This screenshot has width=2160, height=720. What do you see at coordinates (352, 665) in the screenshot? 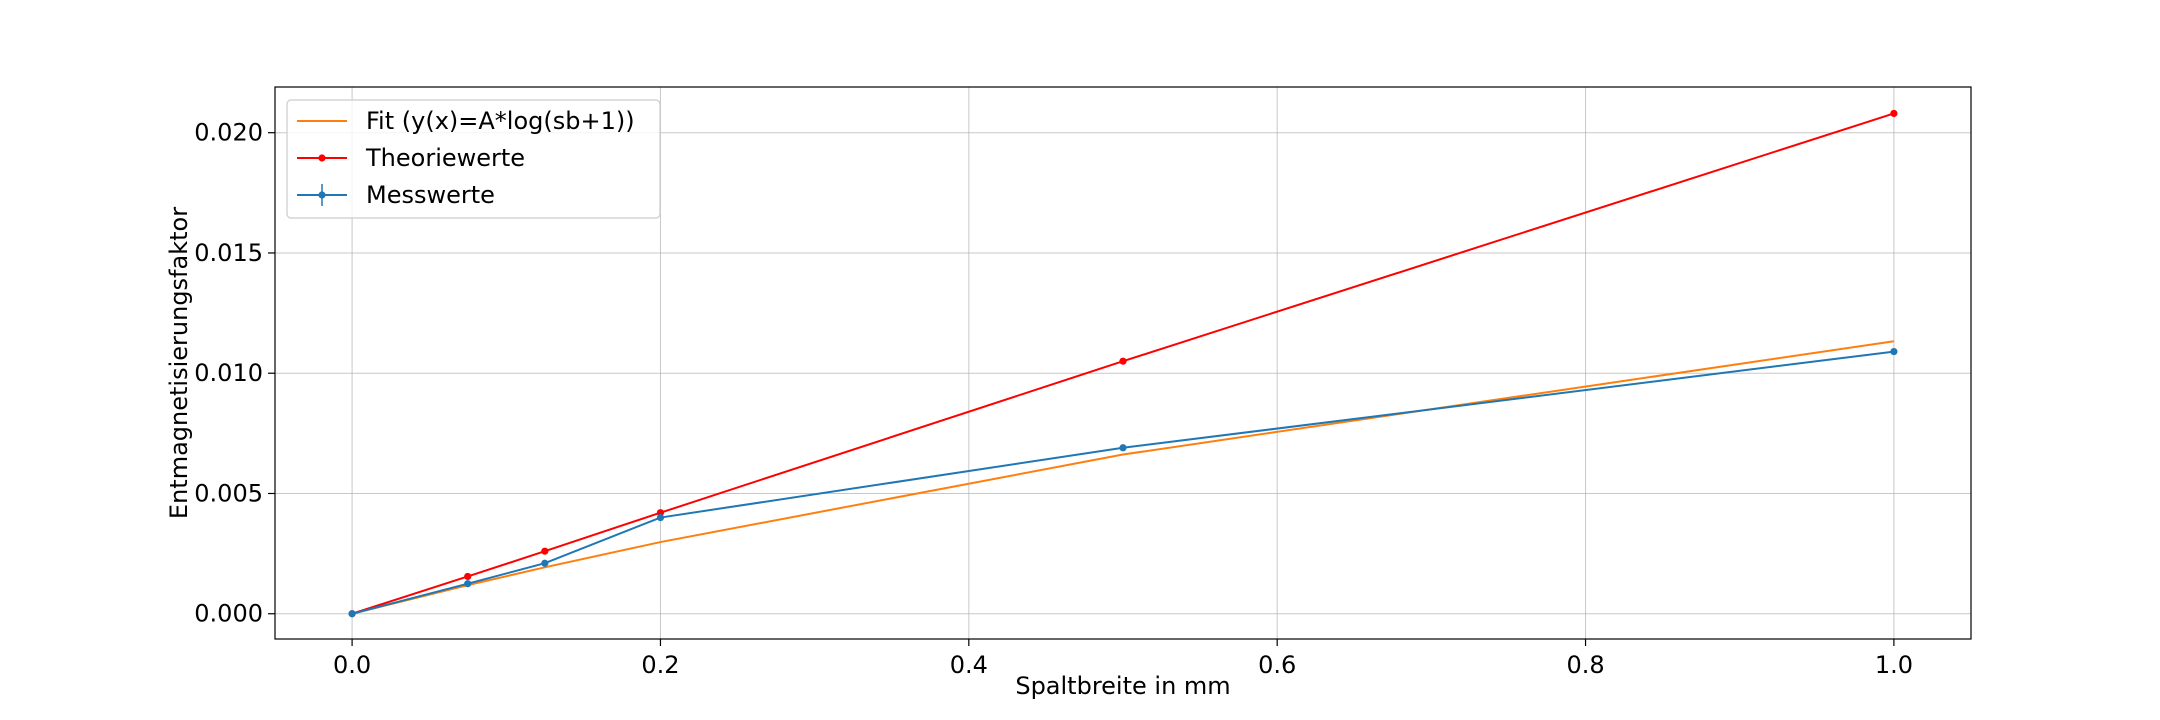
I see `x-tick-label: 0.0` at bounding box center [352, 665].